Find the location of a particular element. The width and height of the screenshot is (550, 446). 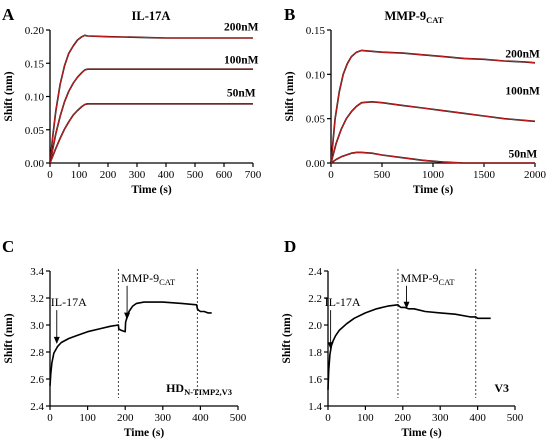

chart-title-main: IL-17A is located at coordinates (151, 16).